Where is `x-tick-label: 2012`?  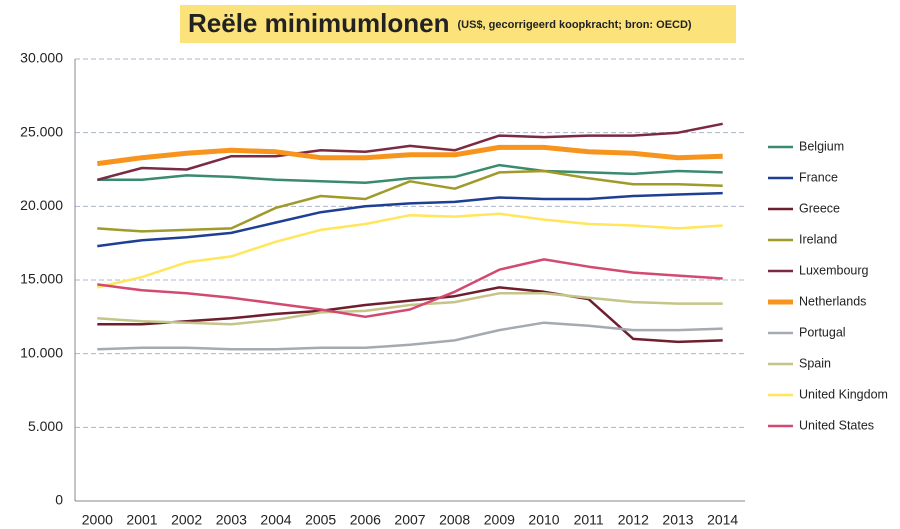
x-tick-label: 2012 is located at coordinates (633, 520).